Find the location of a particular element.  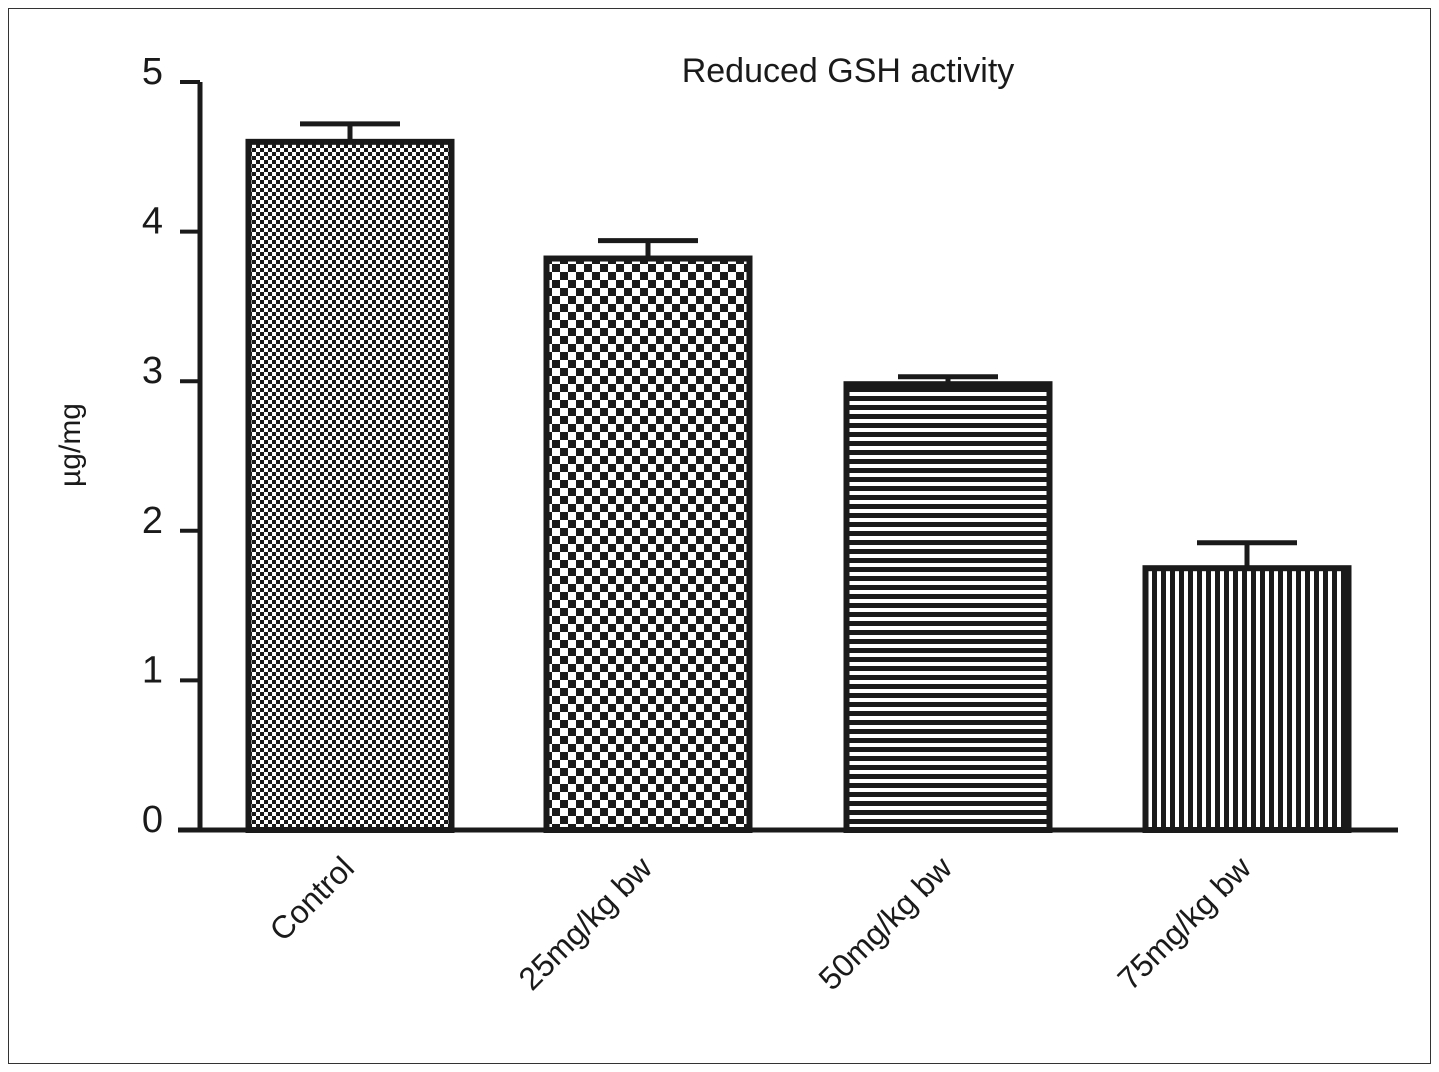

y-tick-label: 2 is located at coordinates (152, 521).